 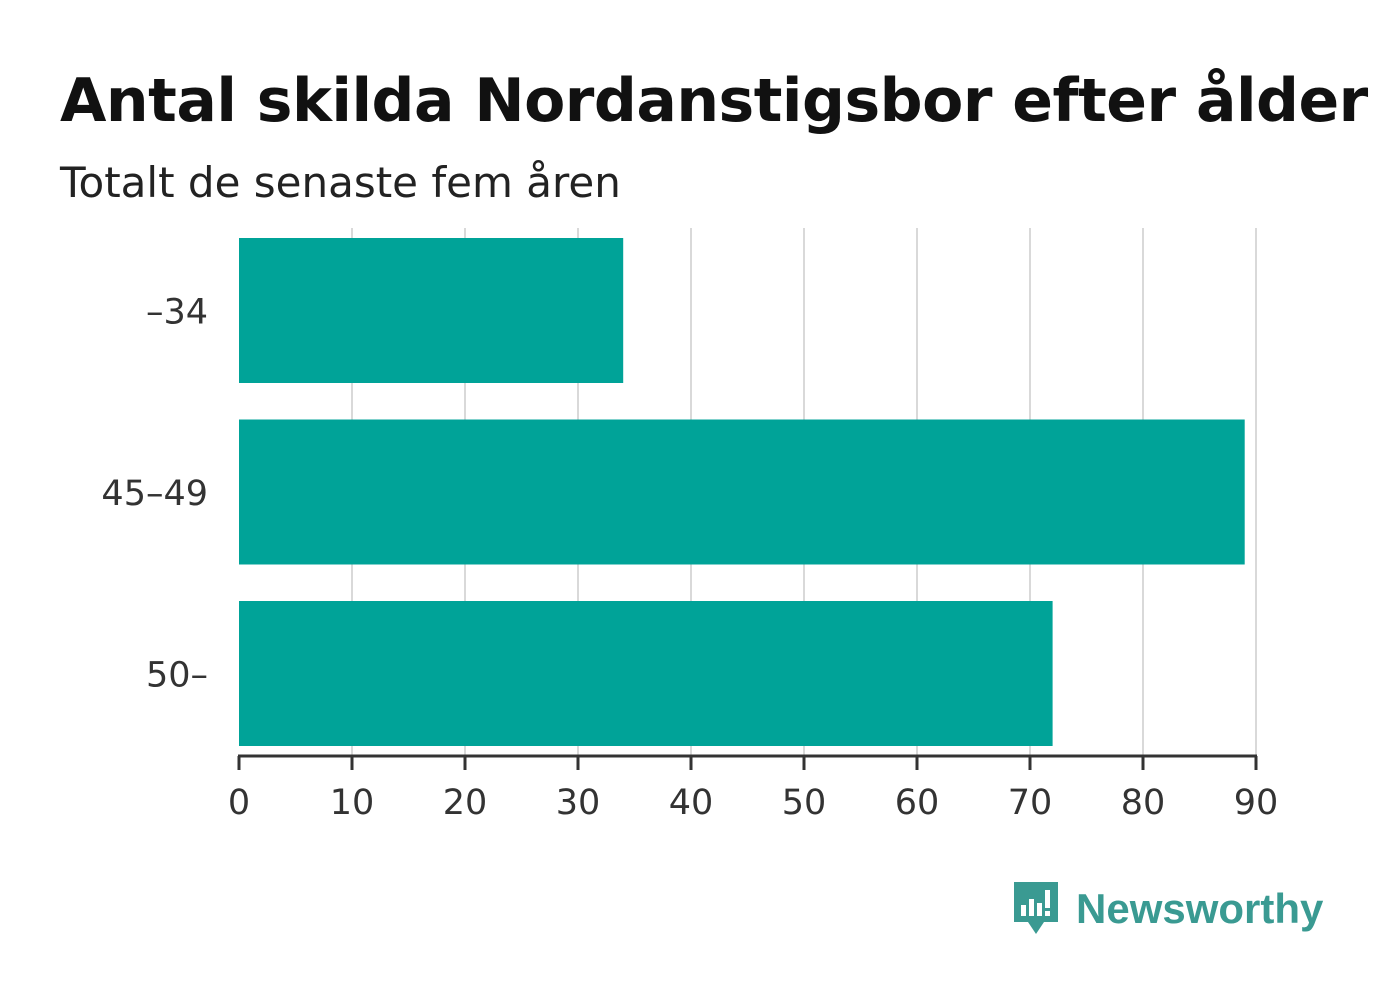 What do you see at coordinates (352, 803) in the screenshot?
I see `x-tick-label-10: 10` at bounding box center [352, 803].